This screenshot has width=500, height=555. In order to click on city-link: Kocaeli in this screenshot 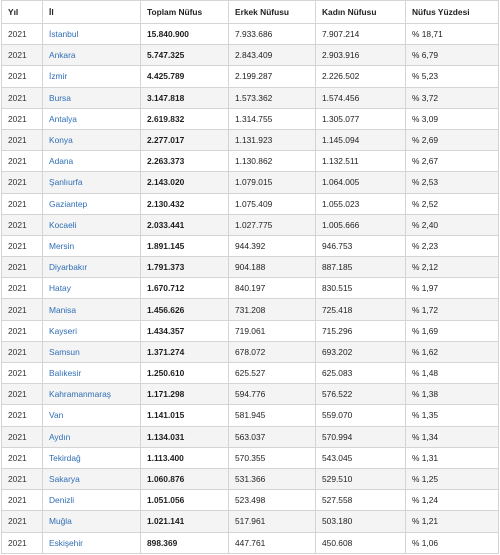, I will do `click(63, 224)`.